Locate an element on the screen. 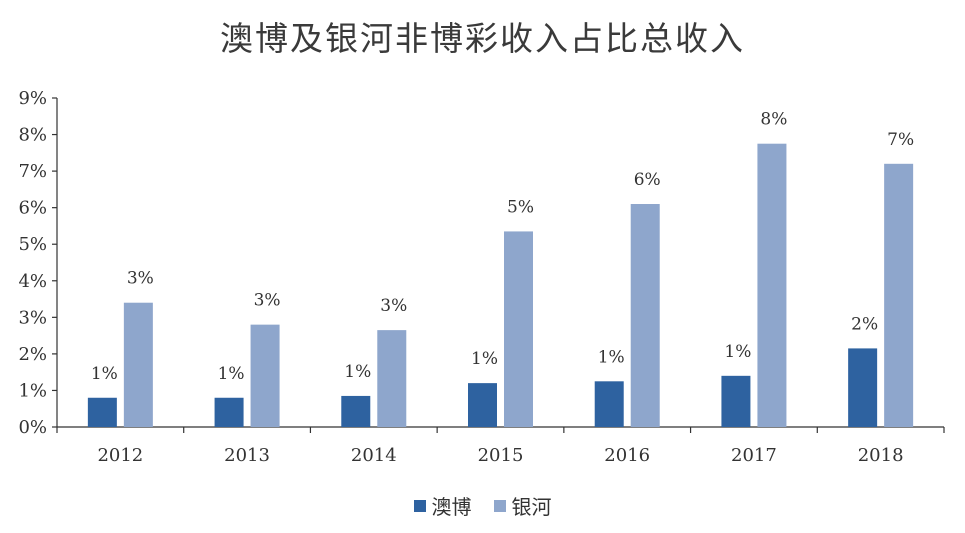 This screenshot has height=533, width=965. data-label: 8% is located at coordinates (773, 120).